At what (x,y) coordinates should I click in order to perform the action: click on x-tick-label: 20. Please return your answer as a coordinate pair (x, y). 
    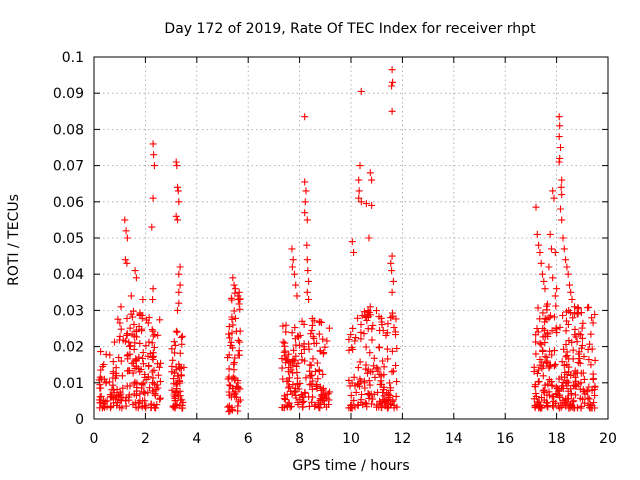
    Looking at the image, I should click on (608, 439).